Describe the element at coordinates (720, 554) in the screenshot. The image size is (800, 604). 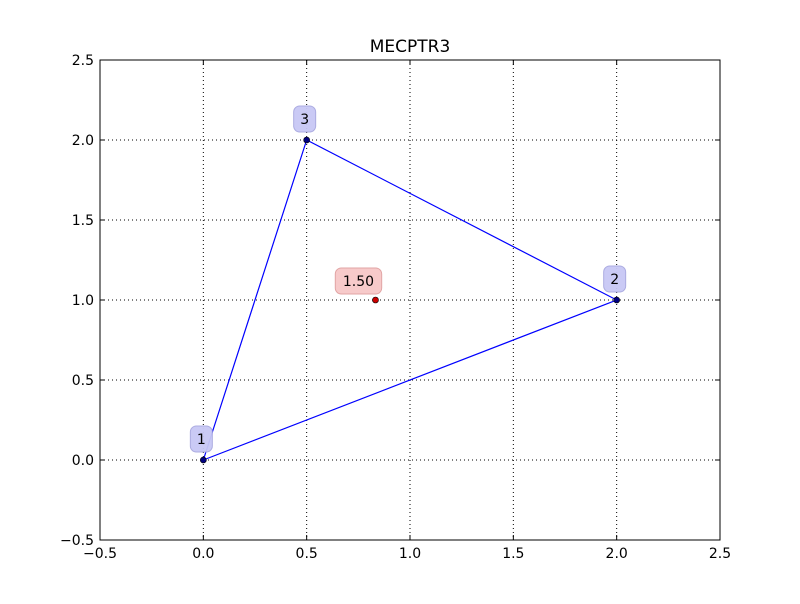
I see `x-tick-label: 2.5` at that location.